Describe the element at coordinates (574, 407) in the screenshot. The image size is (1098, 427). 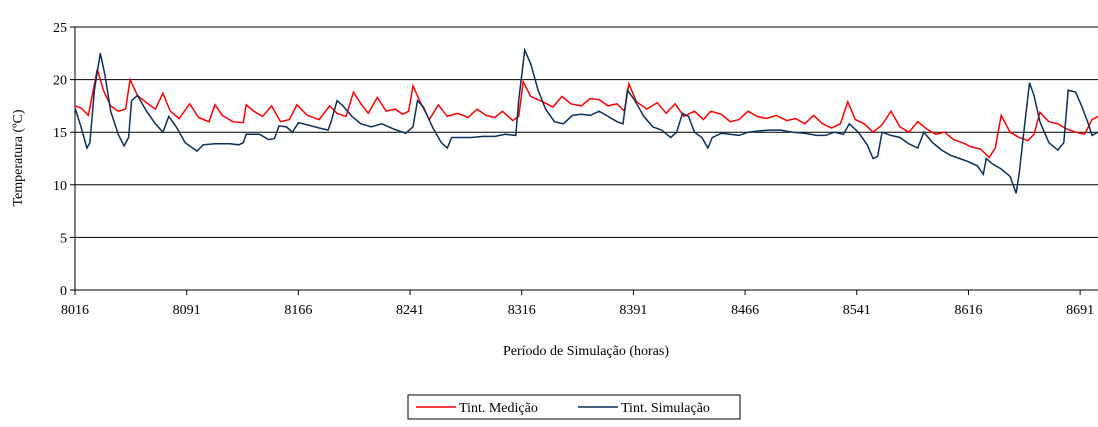
I see `legend-box` at that location.